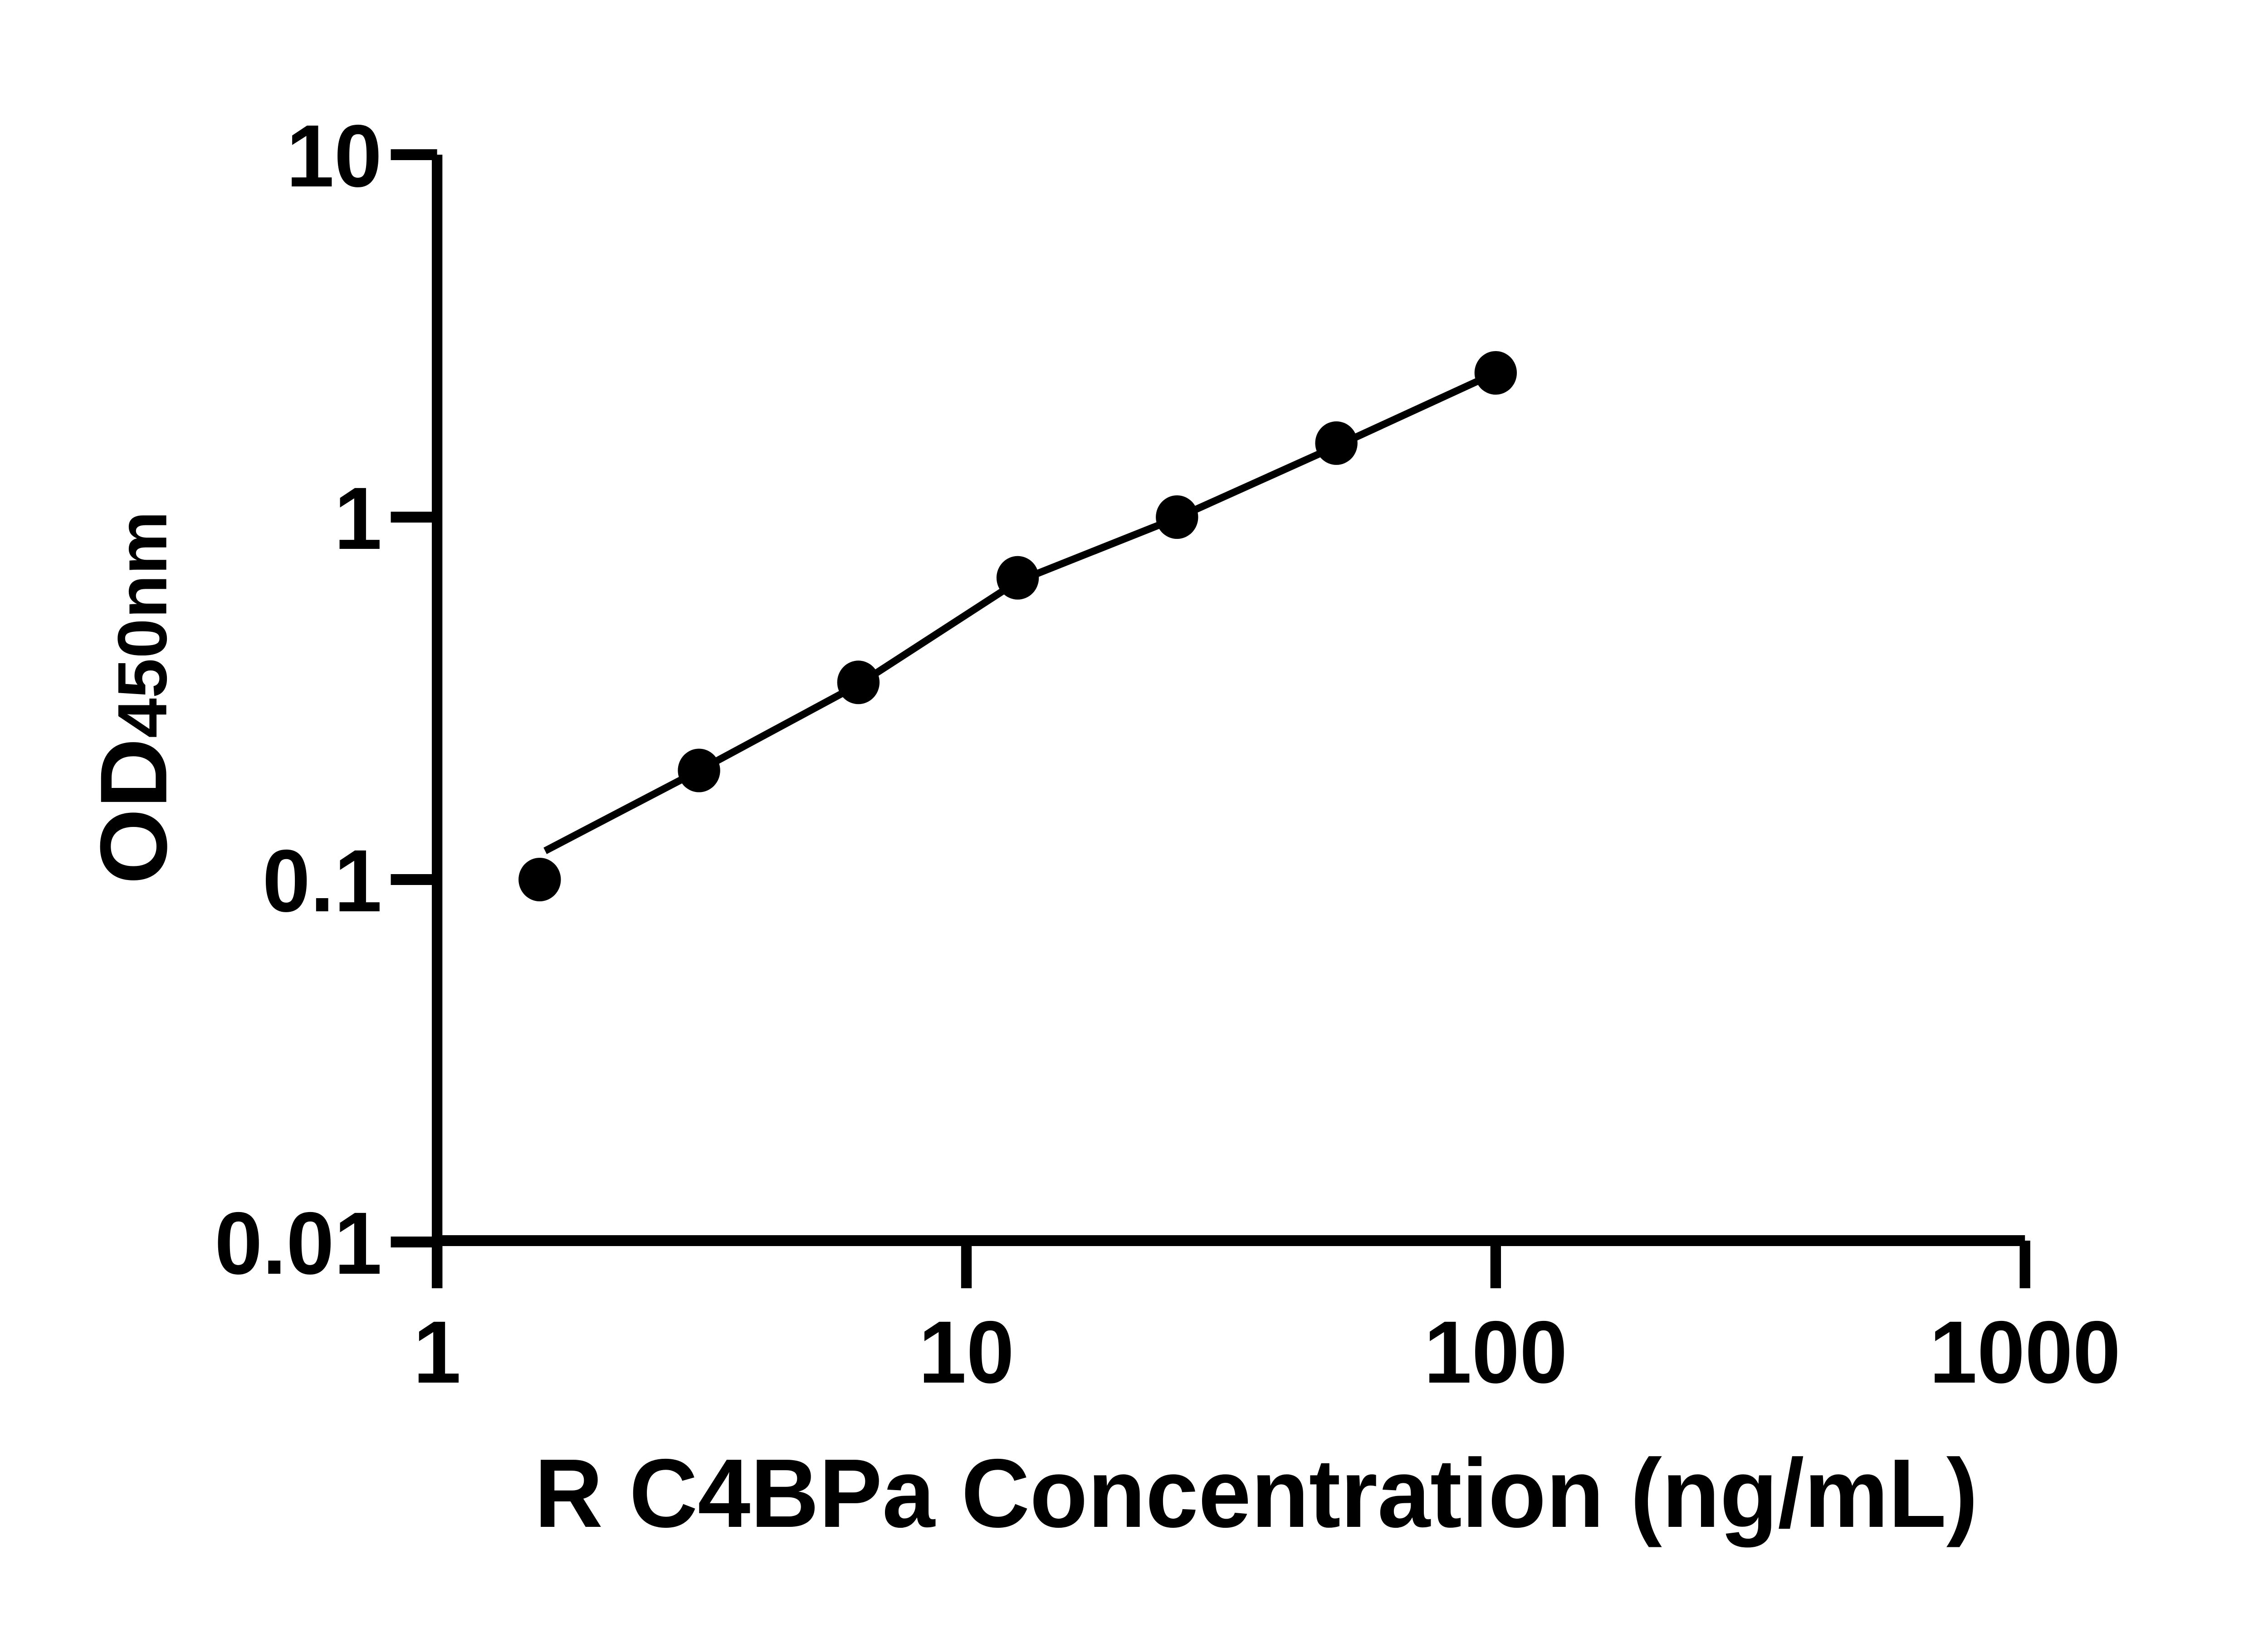 The width and height of the screenshot is (2268, 1633). Describe the element at coordinates (358, 518) in the screenshot. I see `y-tick-label-1: 1` at that location.